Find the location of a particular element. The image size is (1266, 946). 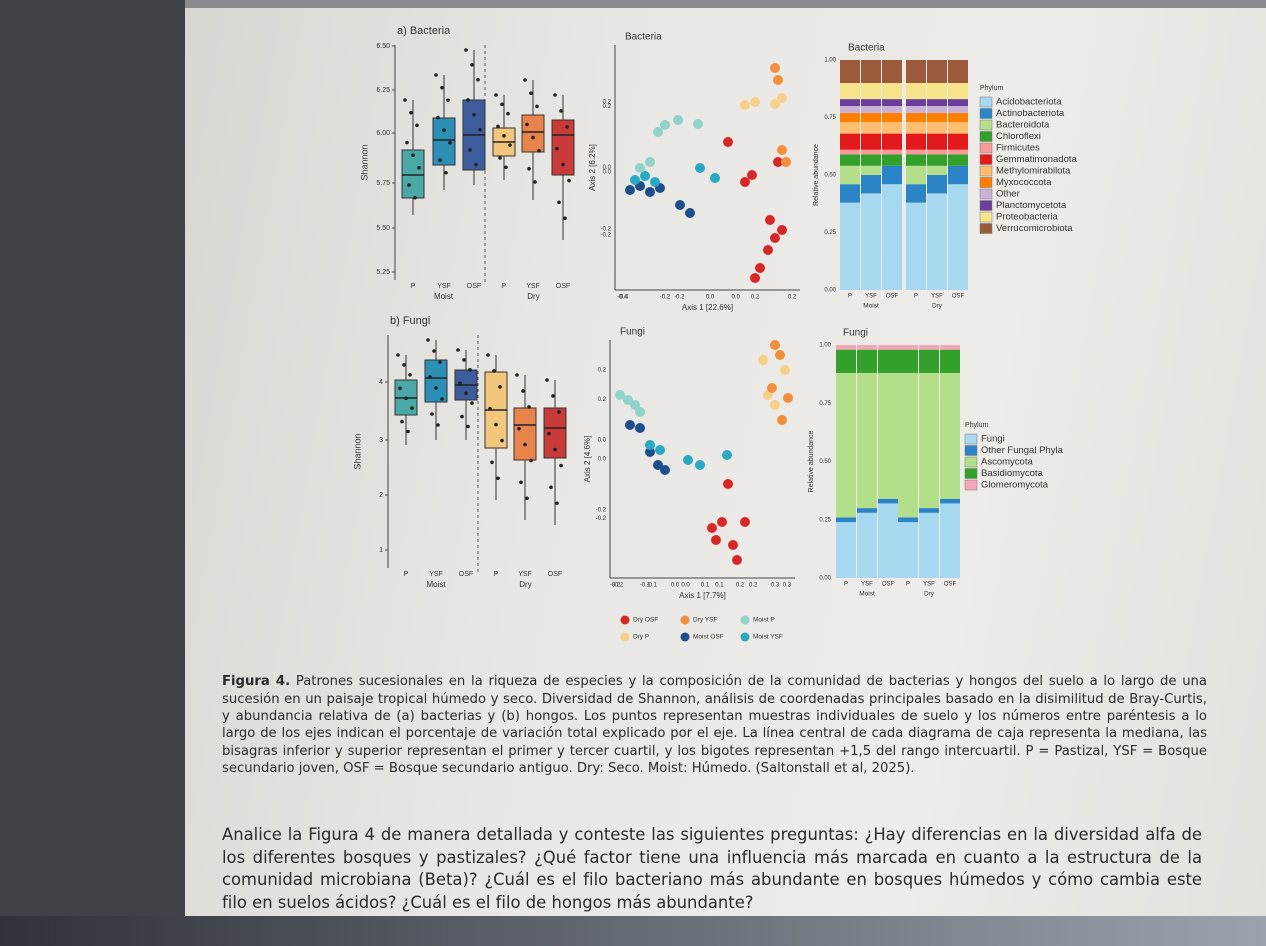

y-tick-label: 6.50 is located at coordinates (383, 46).